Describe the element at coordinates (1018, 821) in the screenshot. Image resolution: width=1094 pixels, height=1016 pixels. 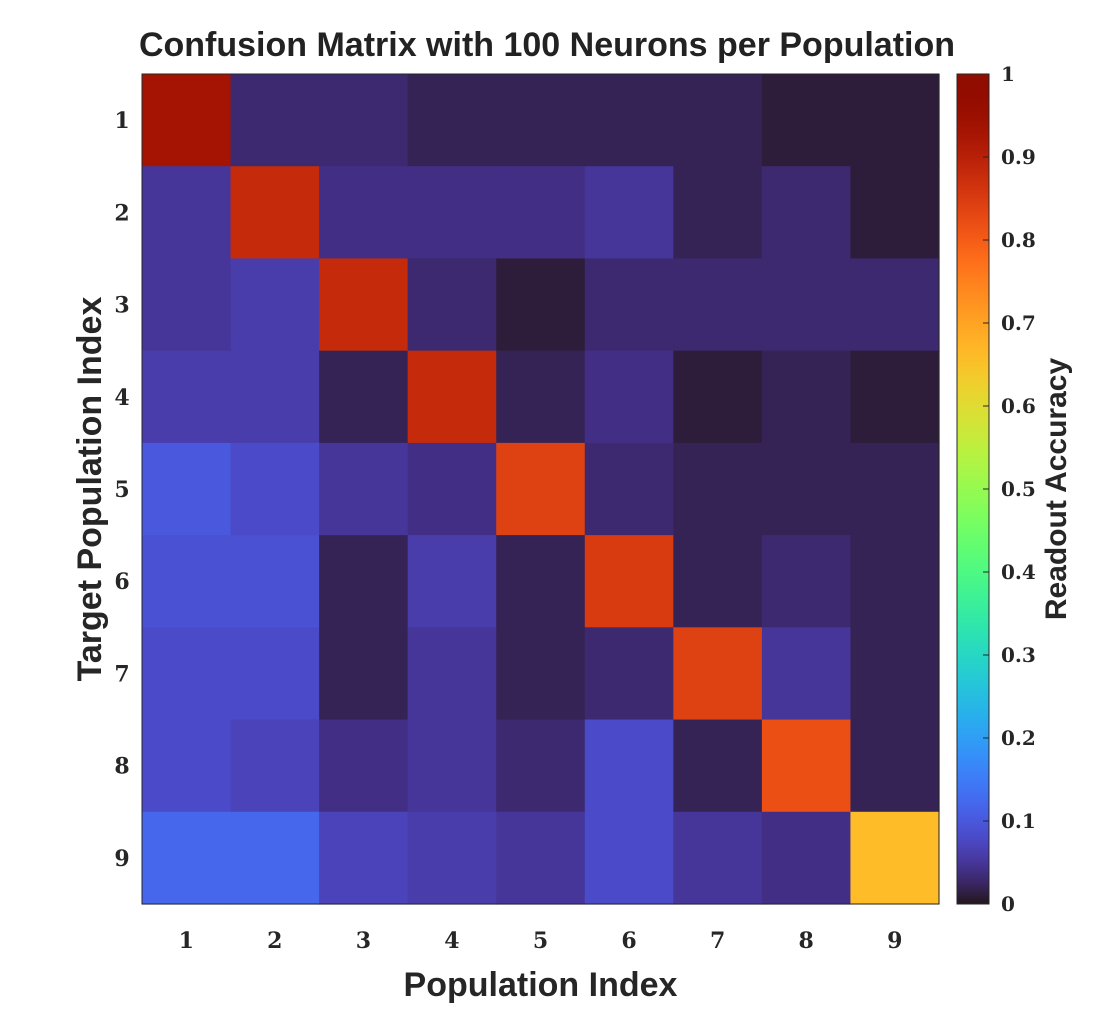
I see `colorbar-tick-label: 0.1` at that location.